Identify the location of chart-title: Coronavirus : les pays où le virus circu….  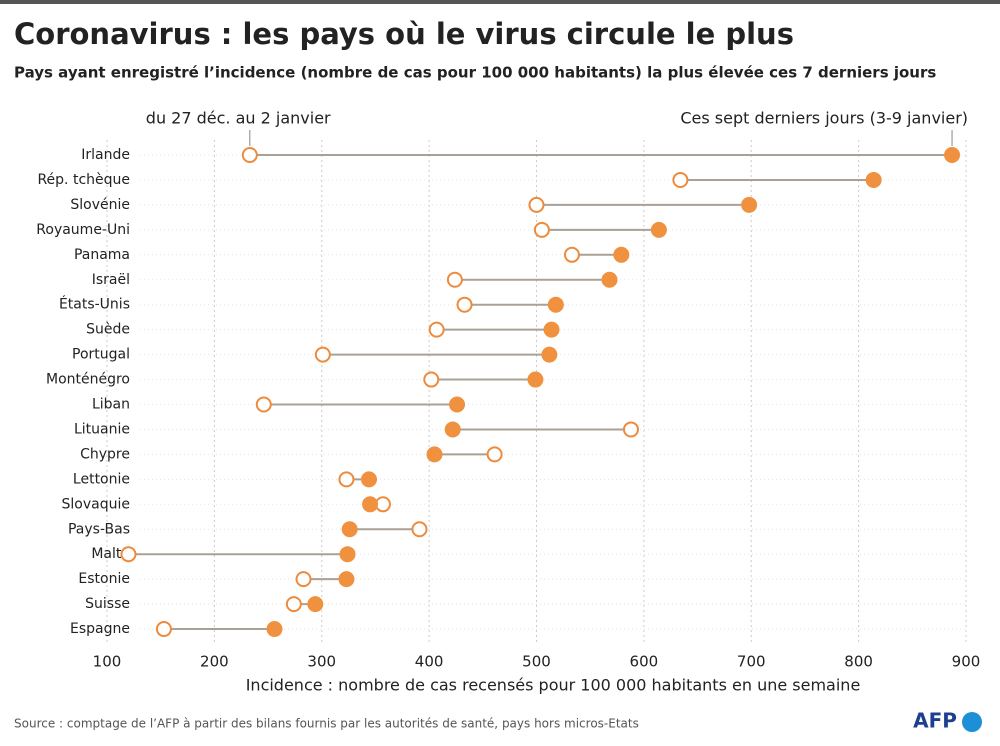
(404, 34).